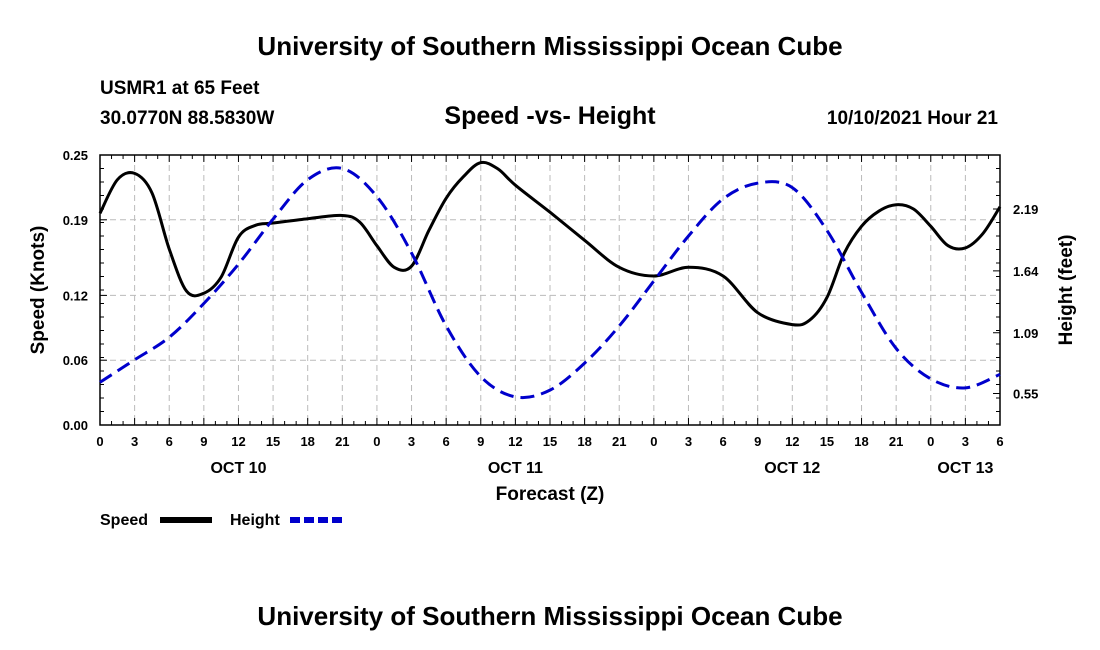 The image size is (1100, 650). What do you see at coordinates (913, 118) in the screenshot?
I see `forecast-datetime: 10/10/2021 Hour 21` at bounding box center [913, 118].